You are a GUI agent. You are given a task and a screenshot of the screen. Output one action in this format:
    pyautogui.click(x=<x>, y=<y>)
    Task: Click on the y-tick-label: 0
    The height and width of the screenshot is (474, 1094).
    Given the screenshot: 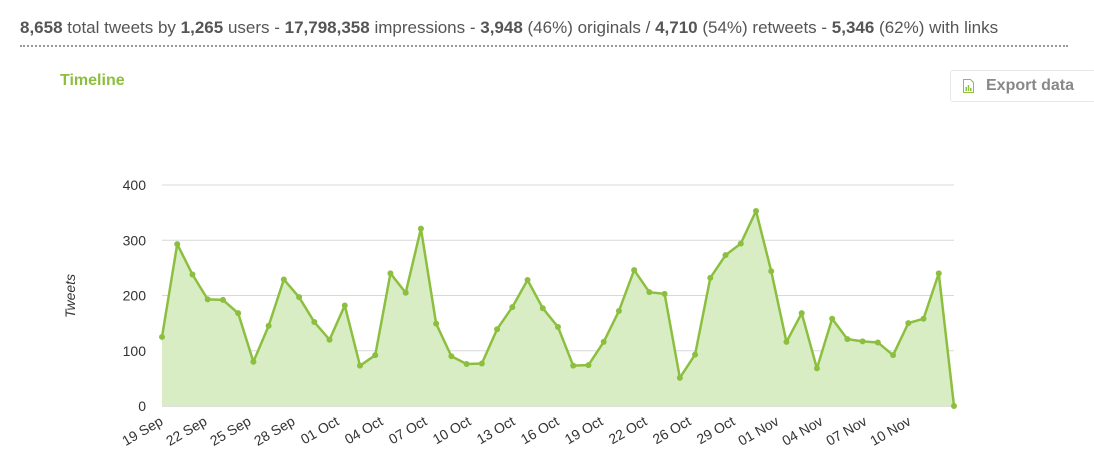 What is the action you would take?
    pyautogui.click(x=142, y=406)
    